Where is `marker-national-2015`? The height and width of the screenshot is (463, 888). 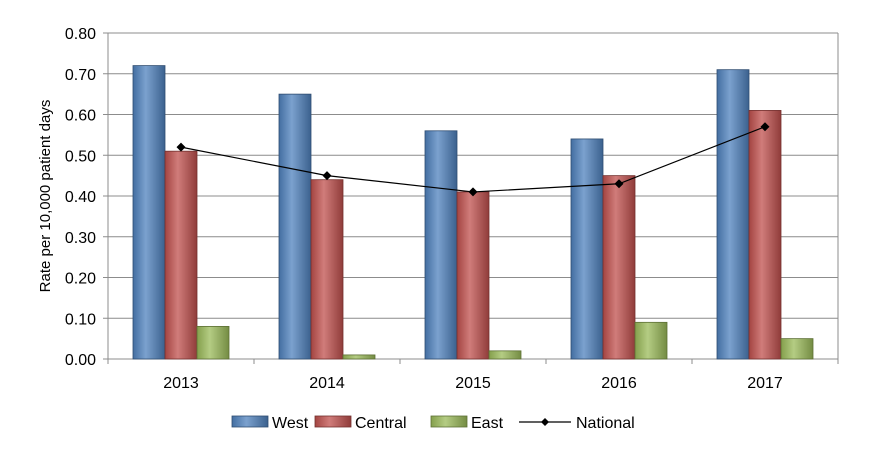 marker-national-2015 is located at coordinates (473, 192).